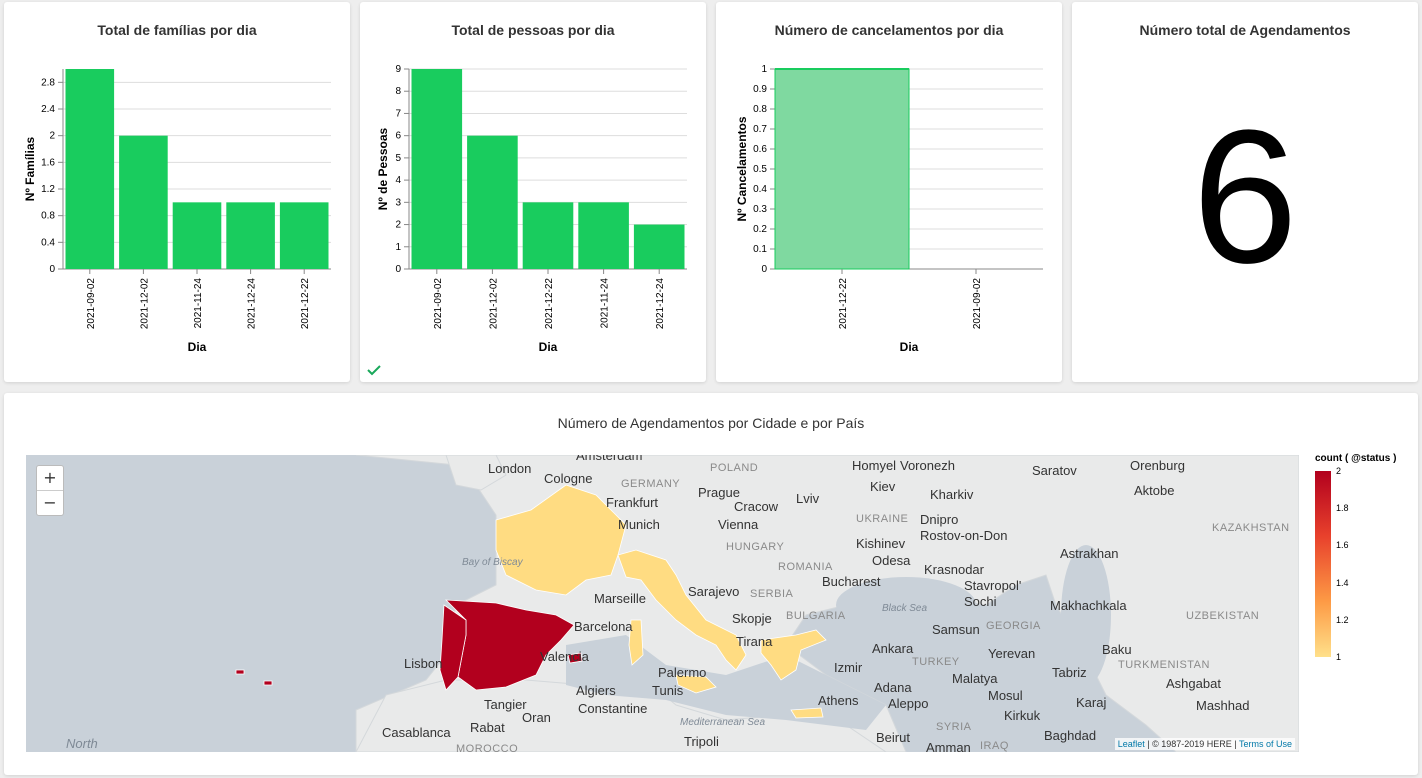  Describe the element at coordinates (874, 465) in the screenshot. I see `map-place-label: Homyel` at that location.